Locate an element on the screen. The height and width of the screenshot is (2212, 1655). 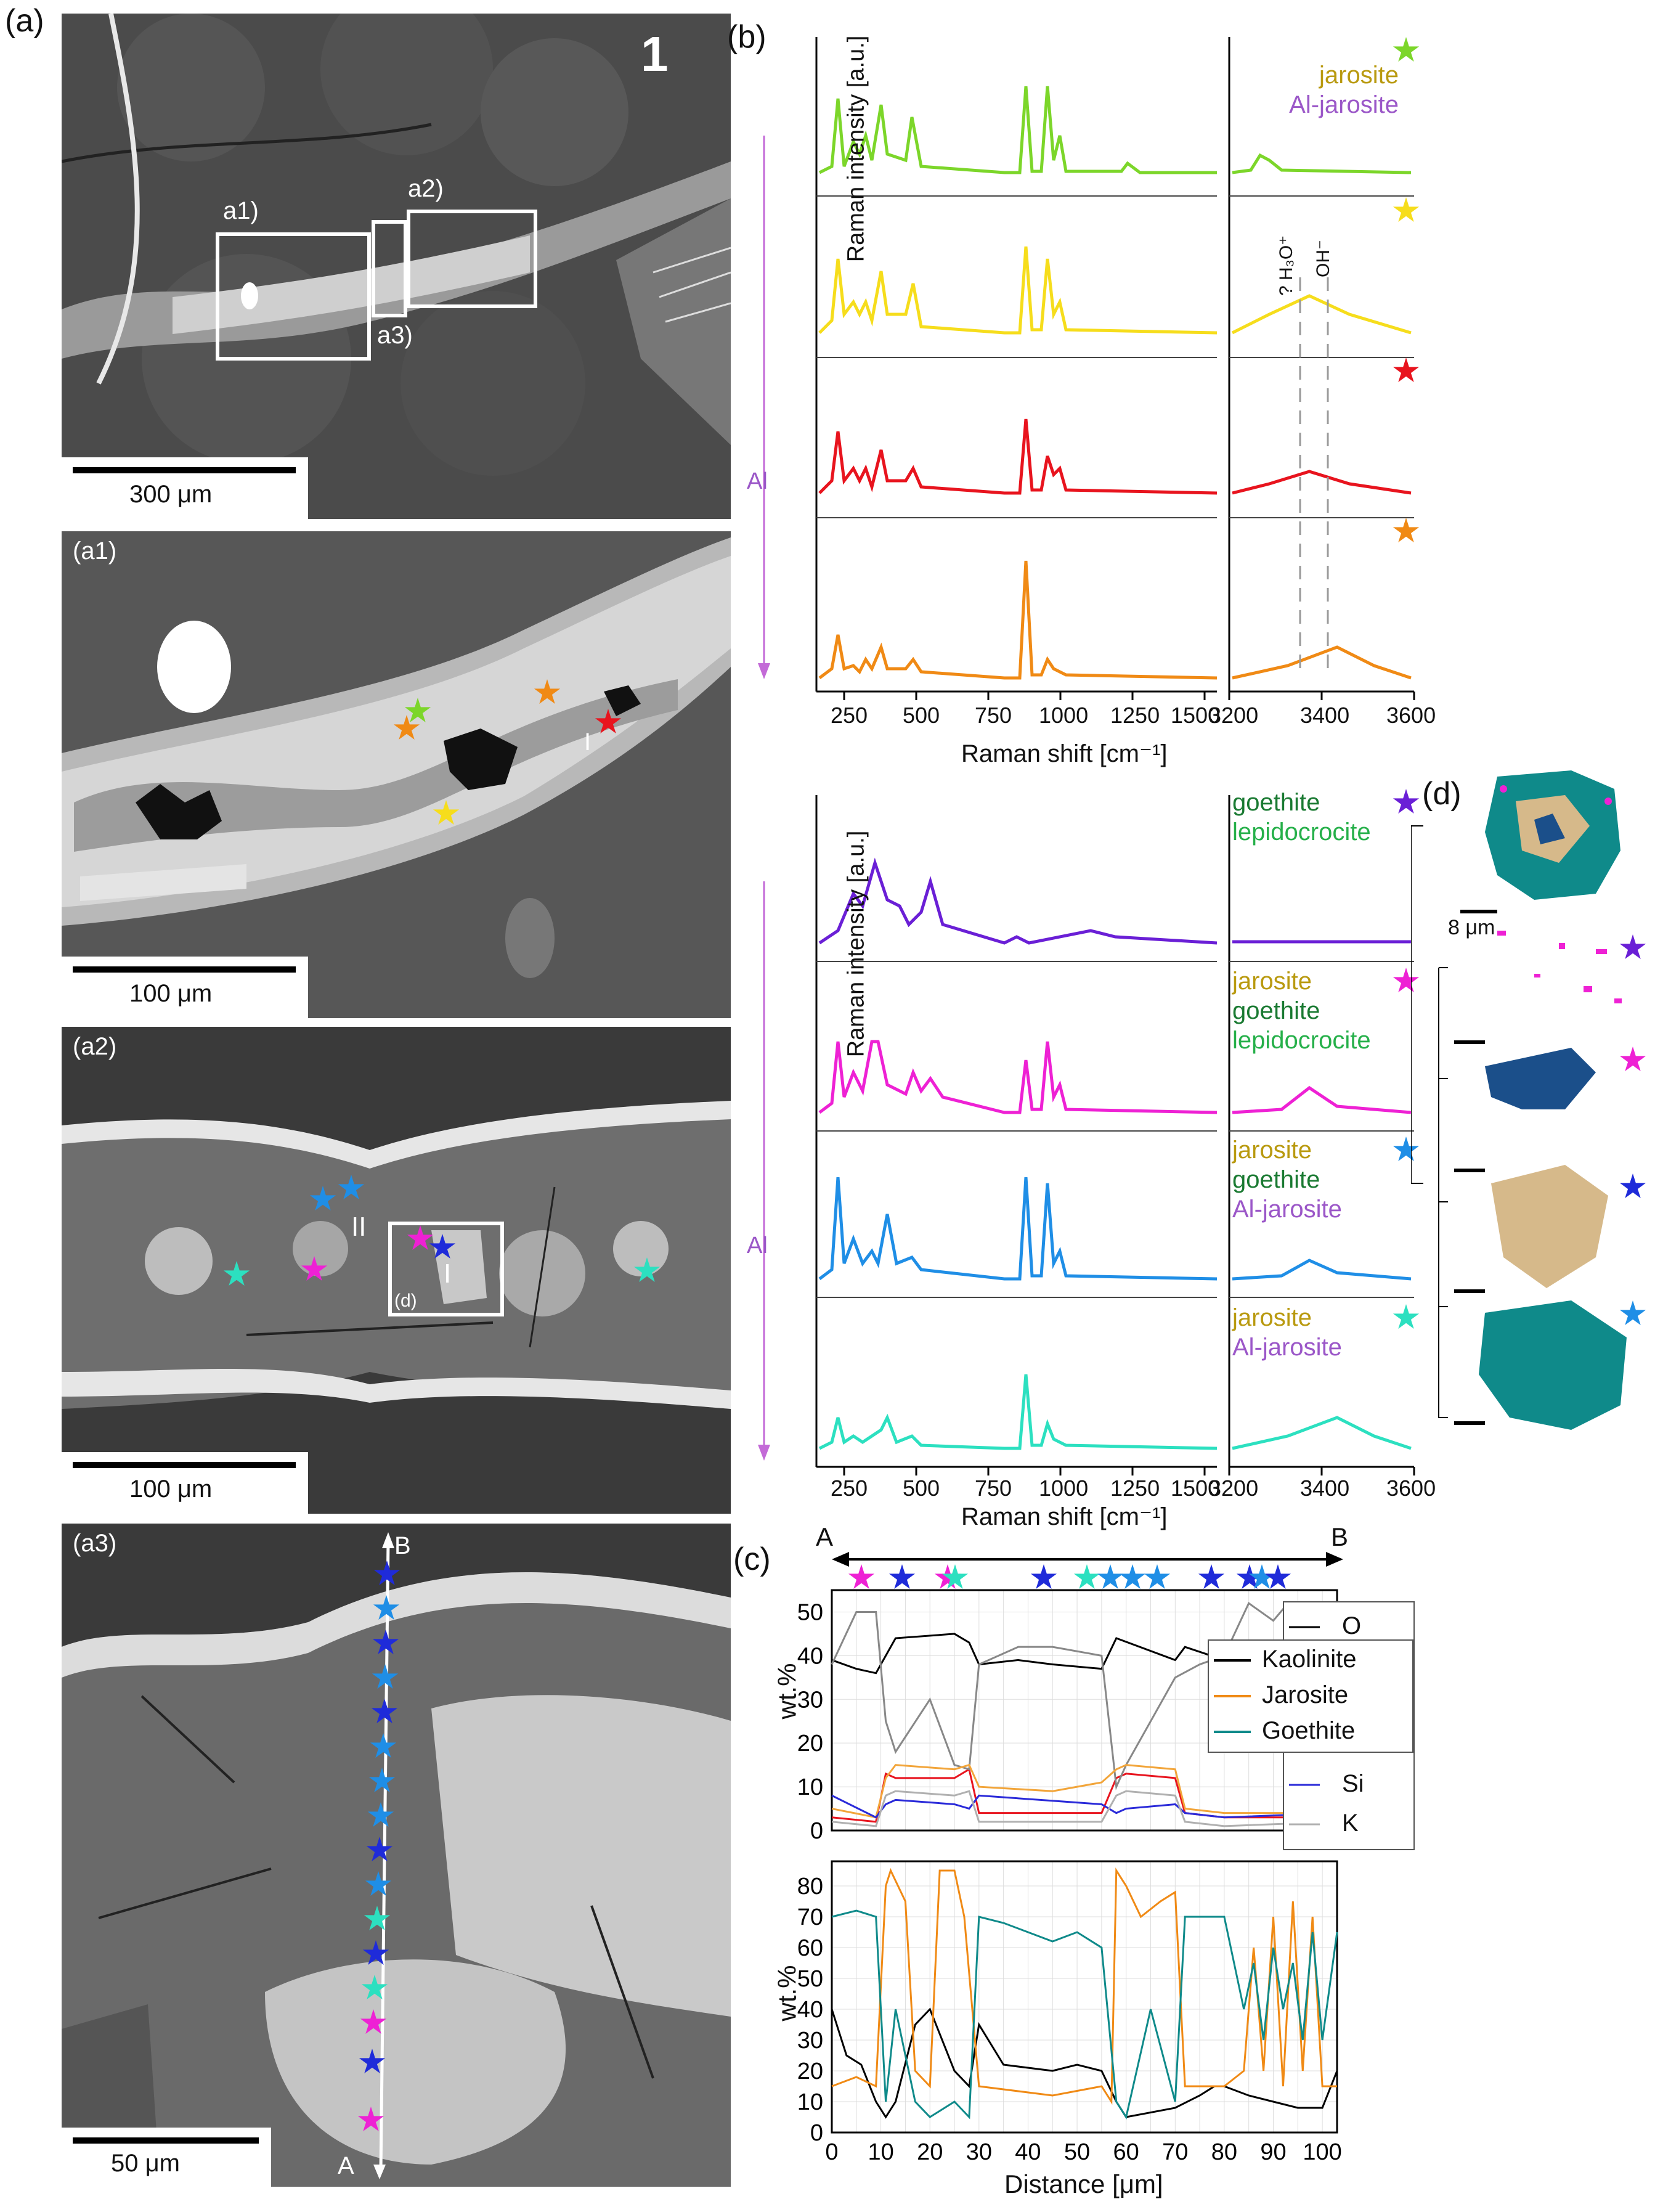
row3-line-al-jarosite: Al-jarosite is located at coordinates (1287, 1210).